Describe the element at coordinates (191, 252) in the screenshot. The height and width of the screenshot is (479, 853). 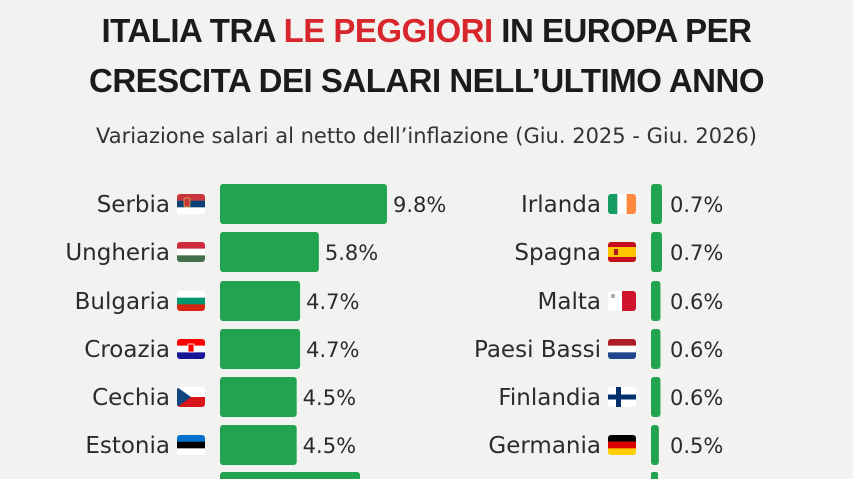
I see `hungary-flag-icon` at that location.